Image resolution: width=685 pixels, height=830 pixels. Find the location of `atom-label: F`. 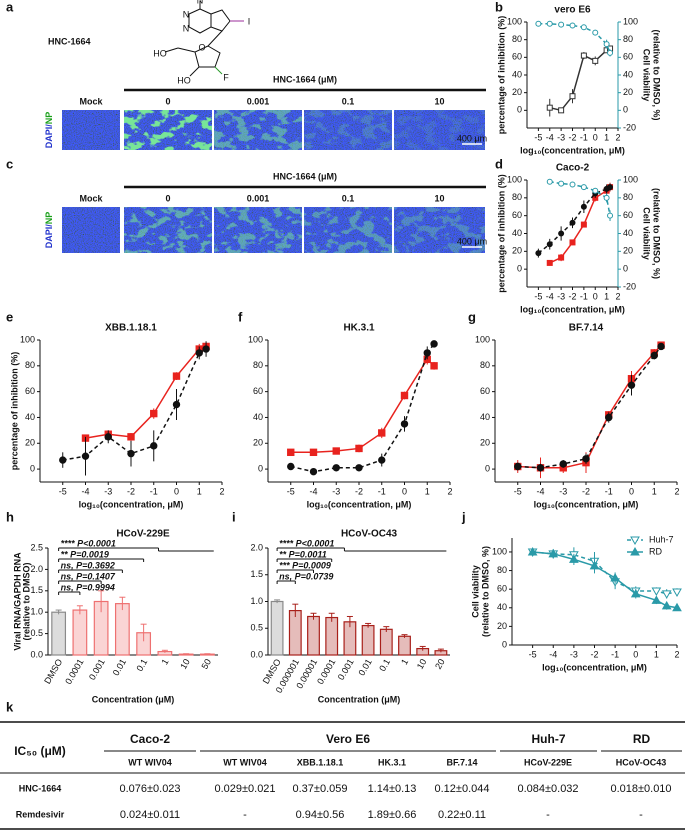

atom-label: F is located at coordinates (226, 77).